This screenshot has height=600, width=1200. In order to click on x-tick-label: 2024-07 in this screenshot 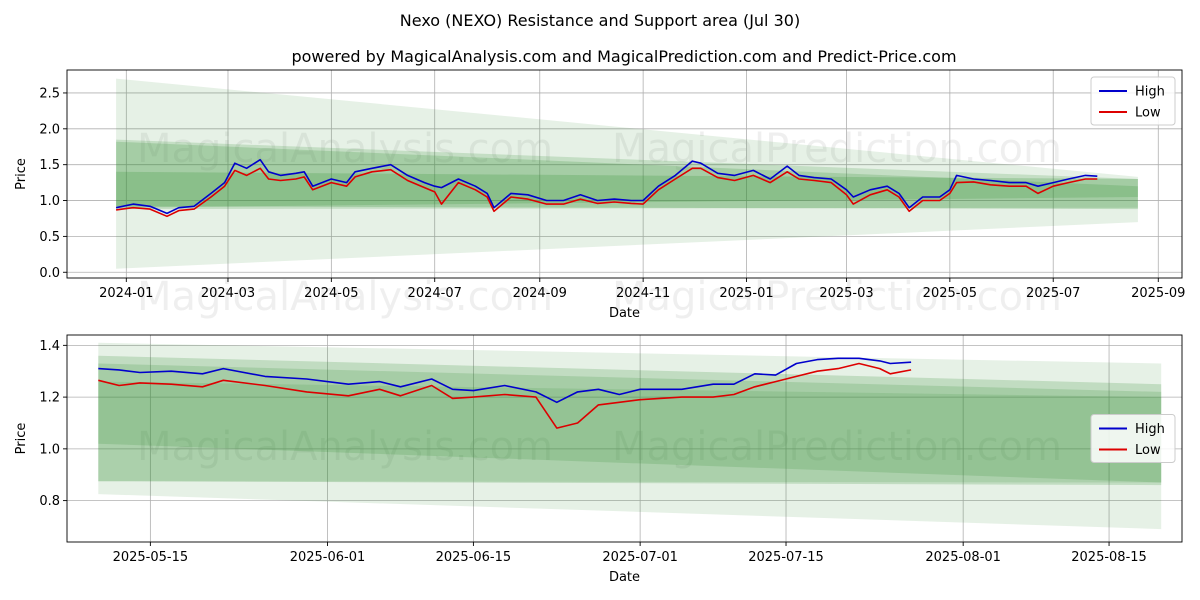, I will do `click(435, 293)`.